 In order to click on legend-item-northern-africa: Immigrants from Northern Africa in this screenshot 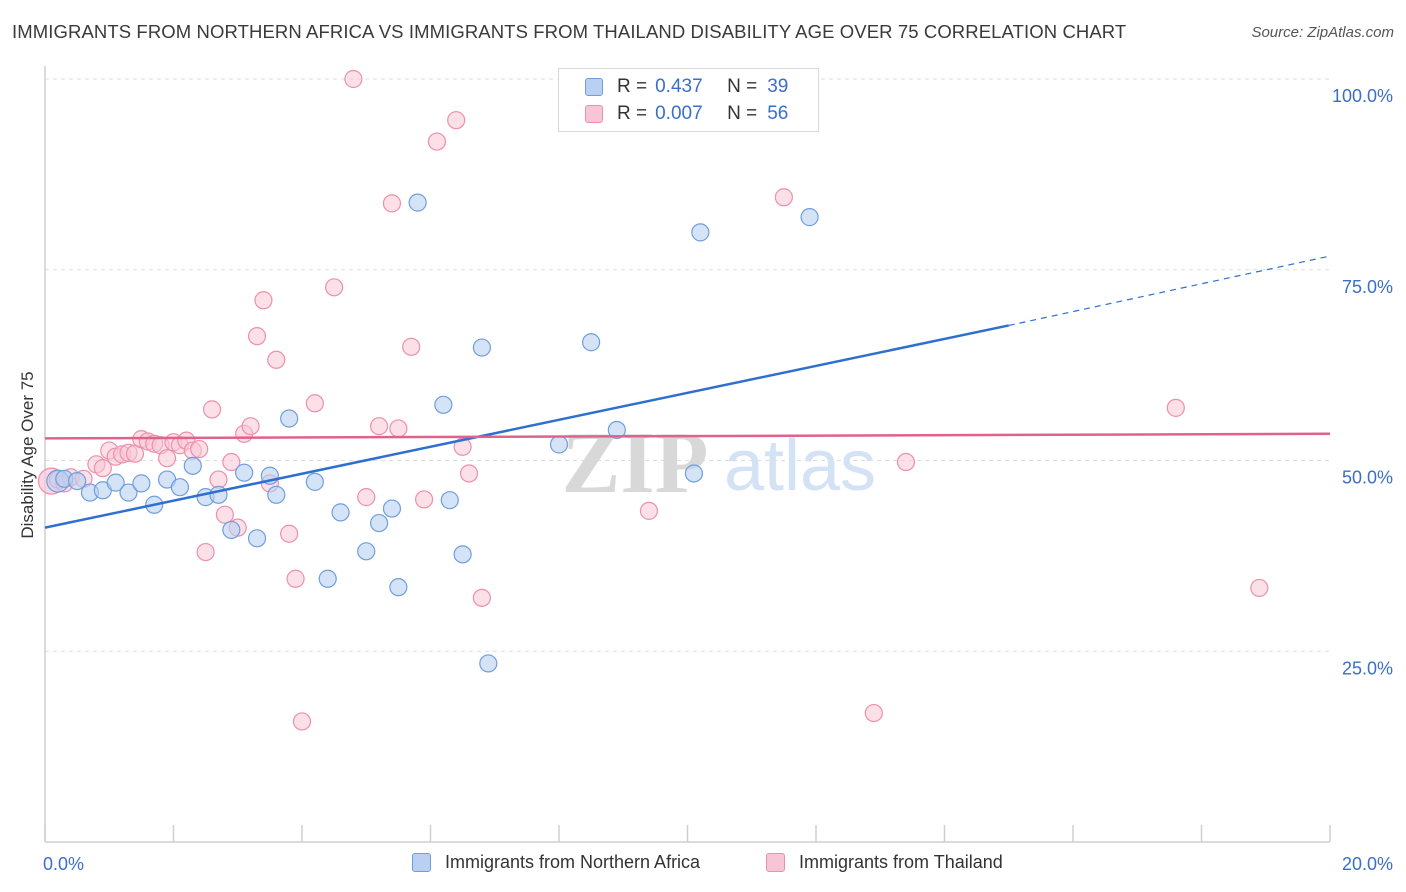, I will do `click(556, 862)`.